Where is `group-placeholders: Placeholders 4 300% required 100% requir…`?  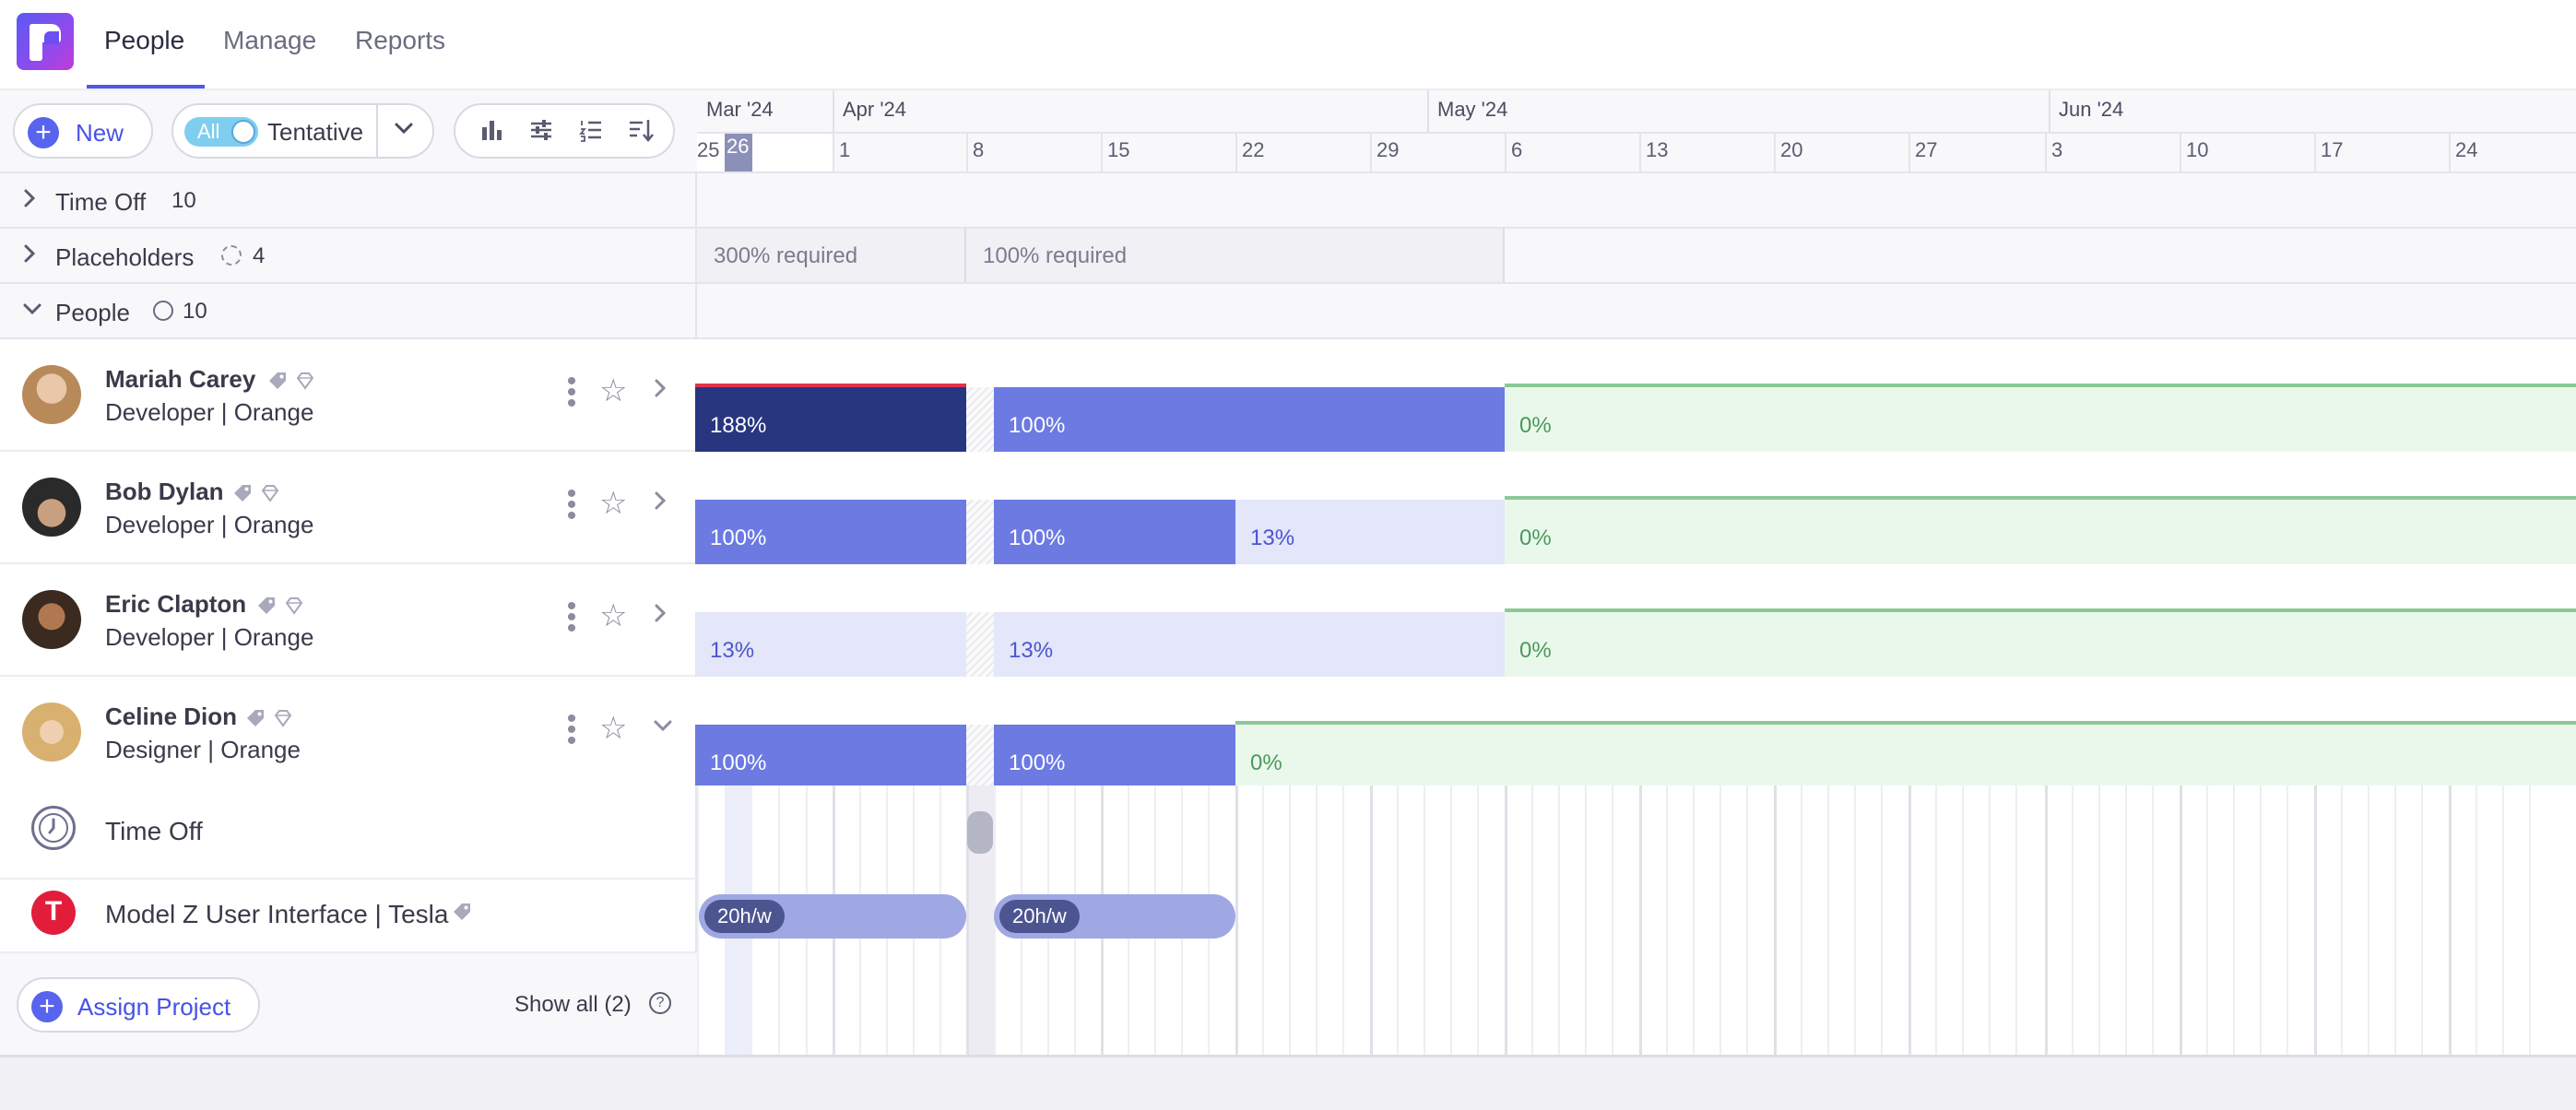
group-placeholders: Placeholders 4 300% required 100% requir… is located at coordinates (1288, 256).